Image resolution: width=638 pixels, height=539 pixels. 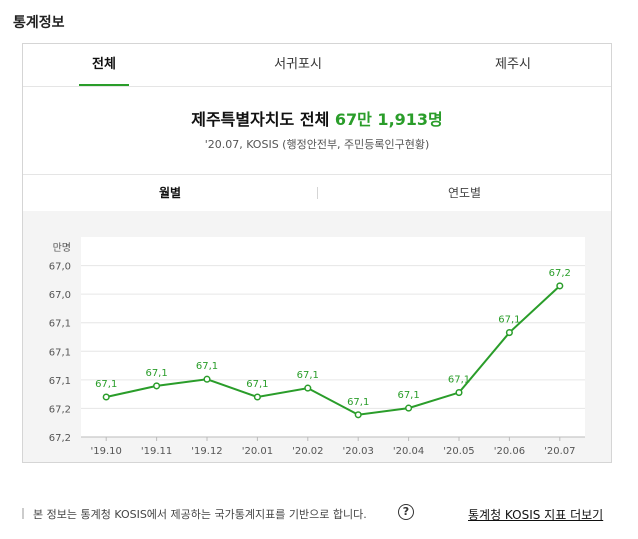 I want to click on region-tabs: 전체 서귀포시 제주시, so click(x=317, y=65).